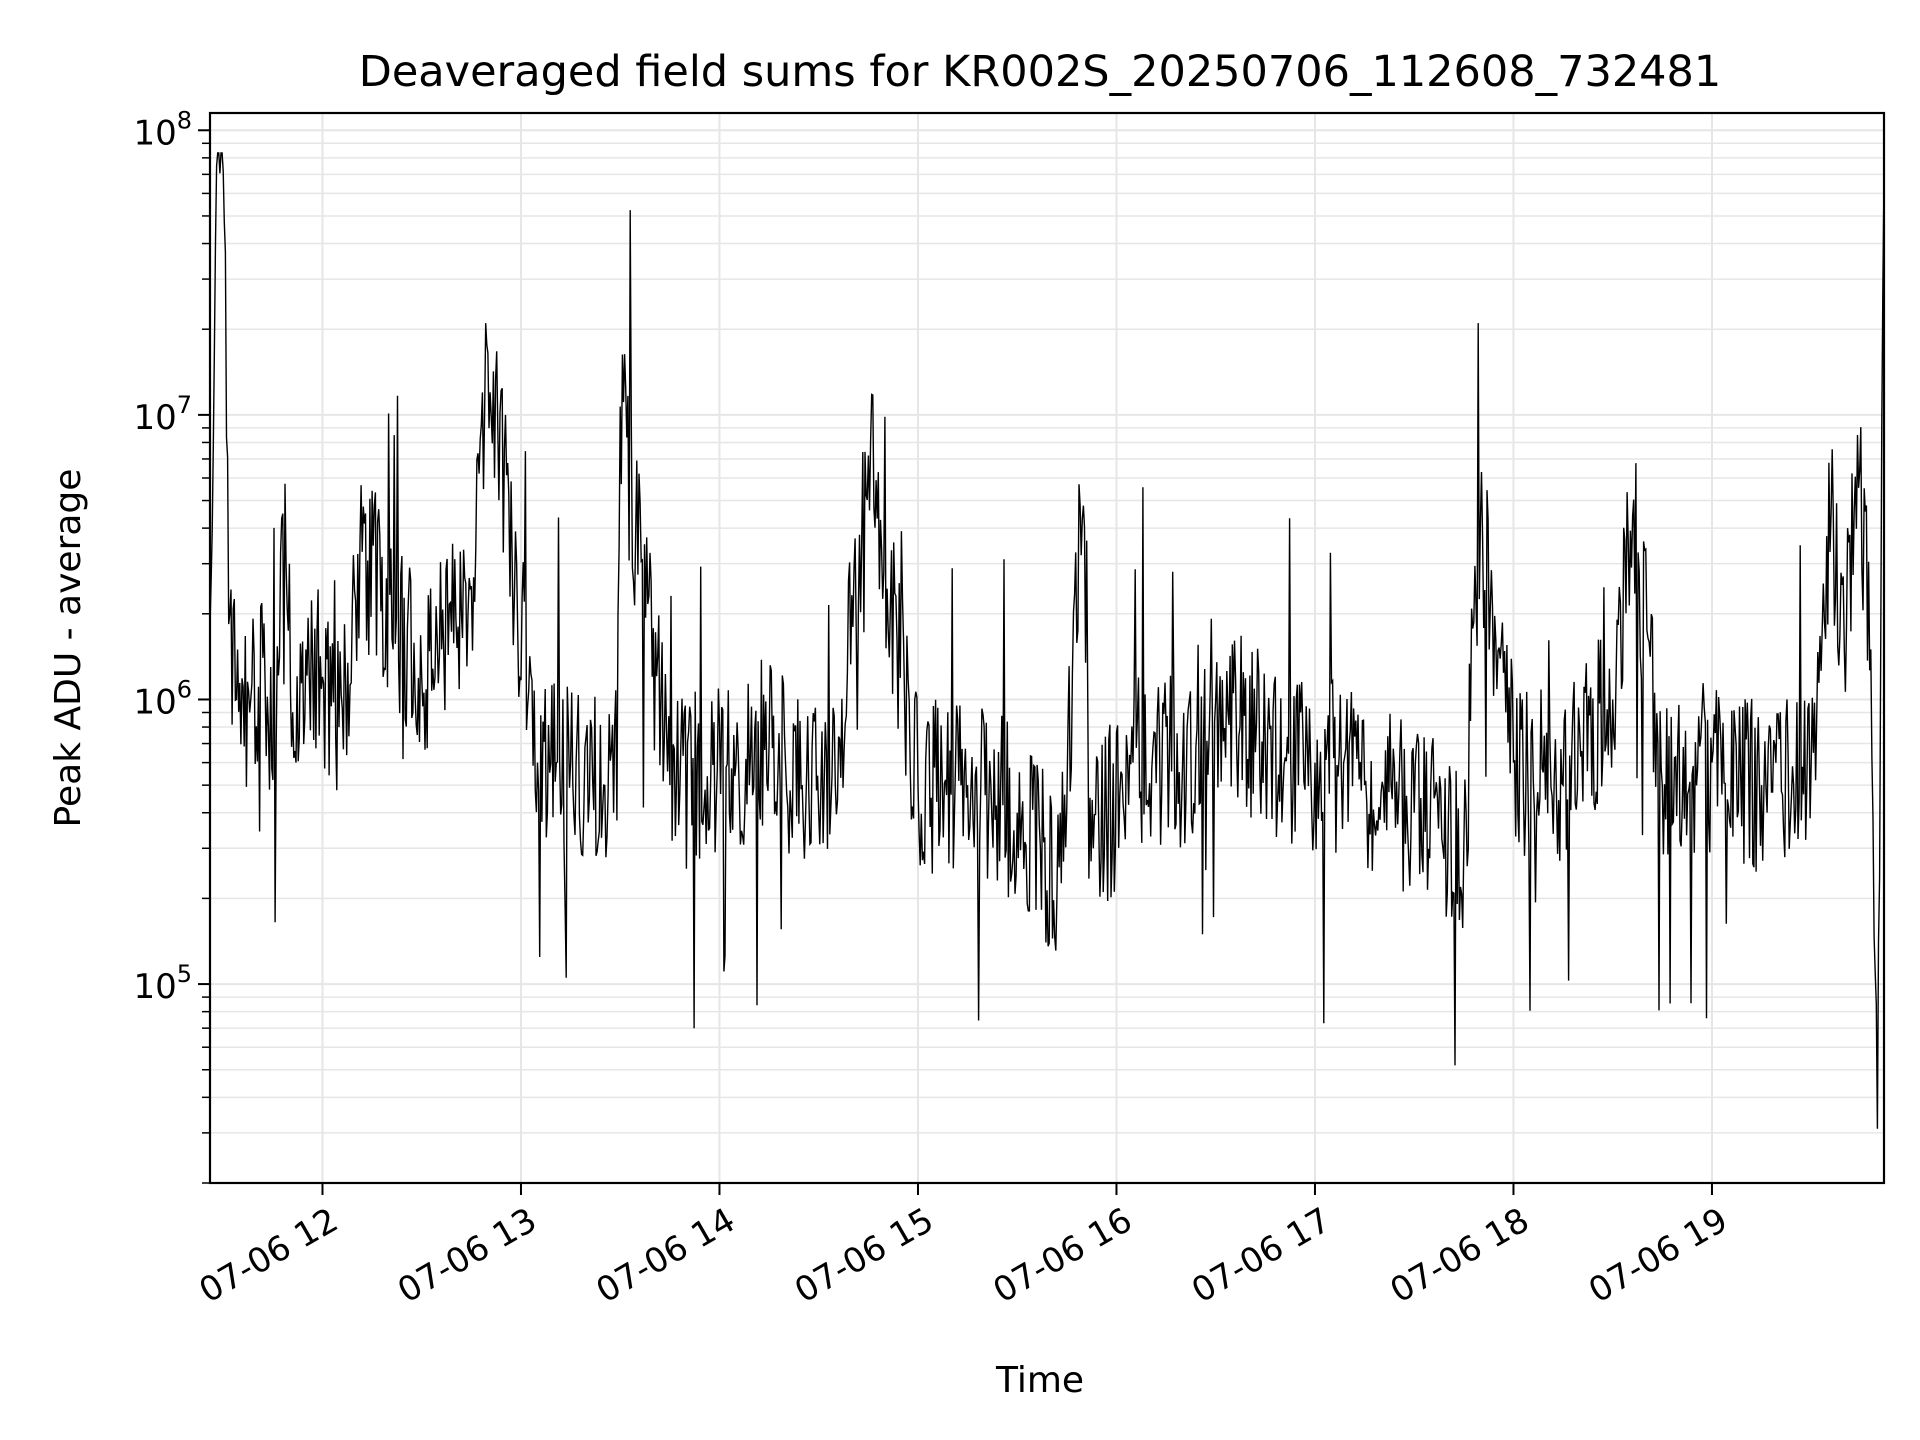 The width and height of the screenshot is (1920, 1440). What do you see at coordinates (68, 648) in the screenshot?
I see `y-axis-label: Peak ADU - average` at bounding box center [68, 648].